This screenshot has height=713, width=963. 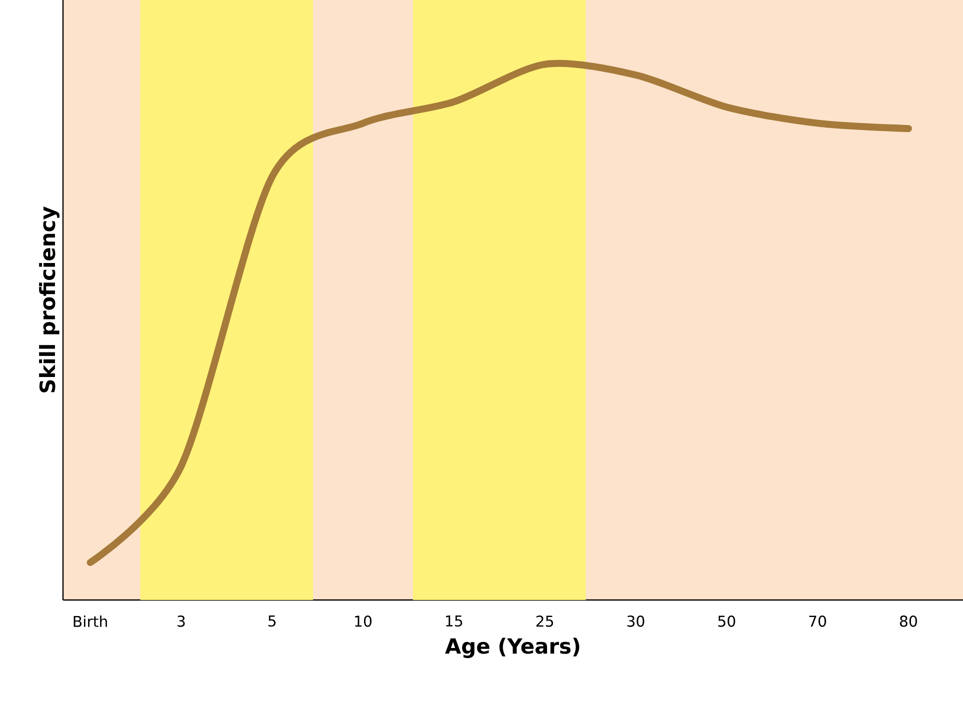 What do you see at coordinates (49, 299) in the screenshot?
I see `y-axis-title: Skill proficiency` at bounding box center [49, 299].